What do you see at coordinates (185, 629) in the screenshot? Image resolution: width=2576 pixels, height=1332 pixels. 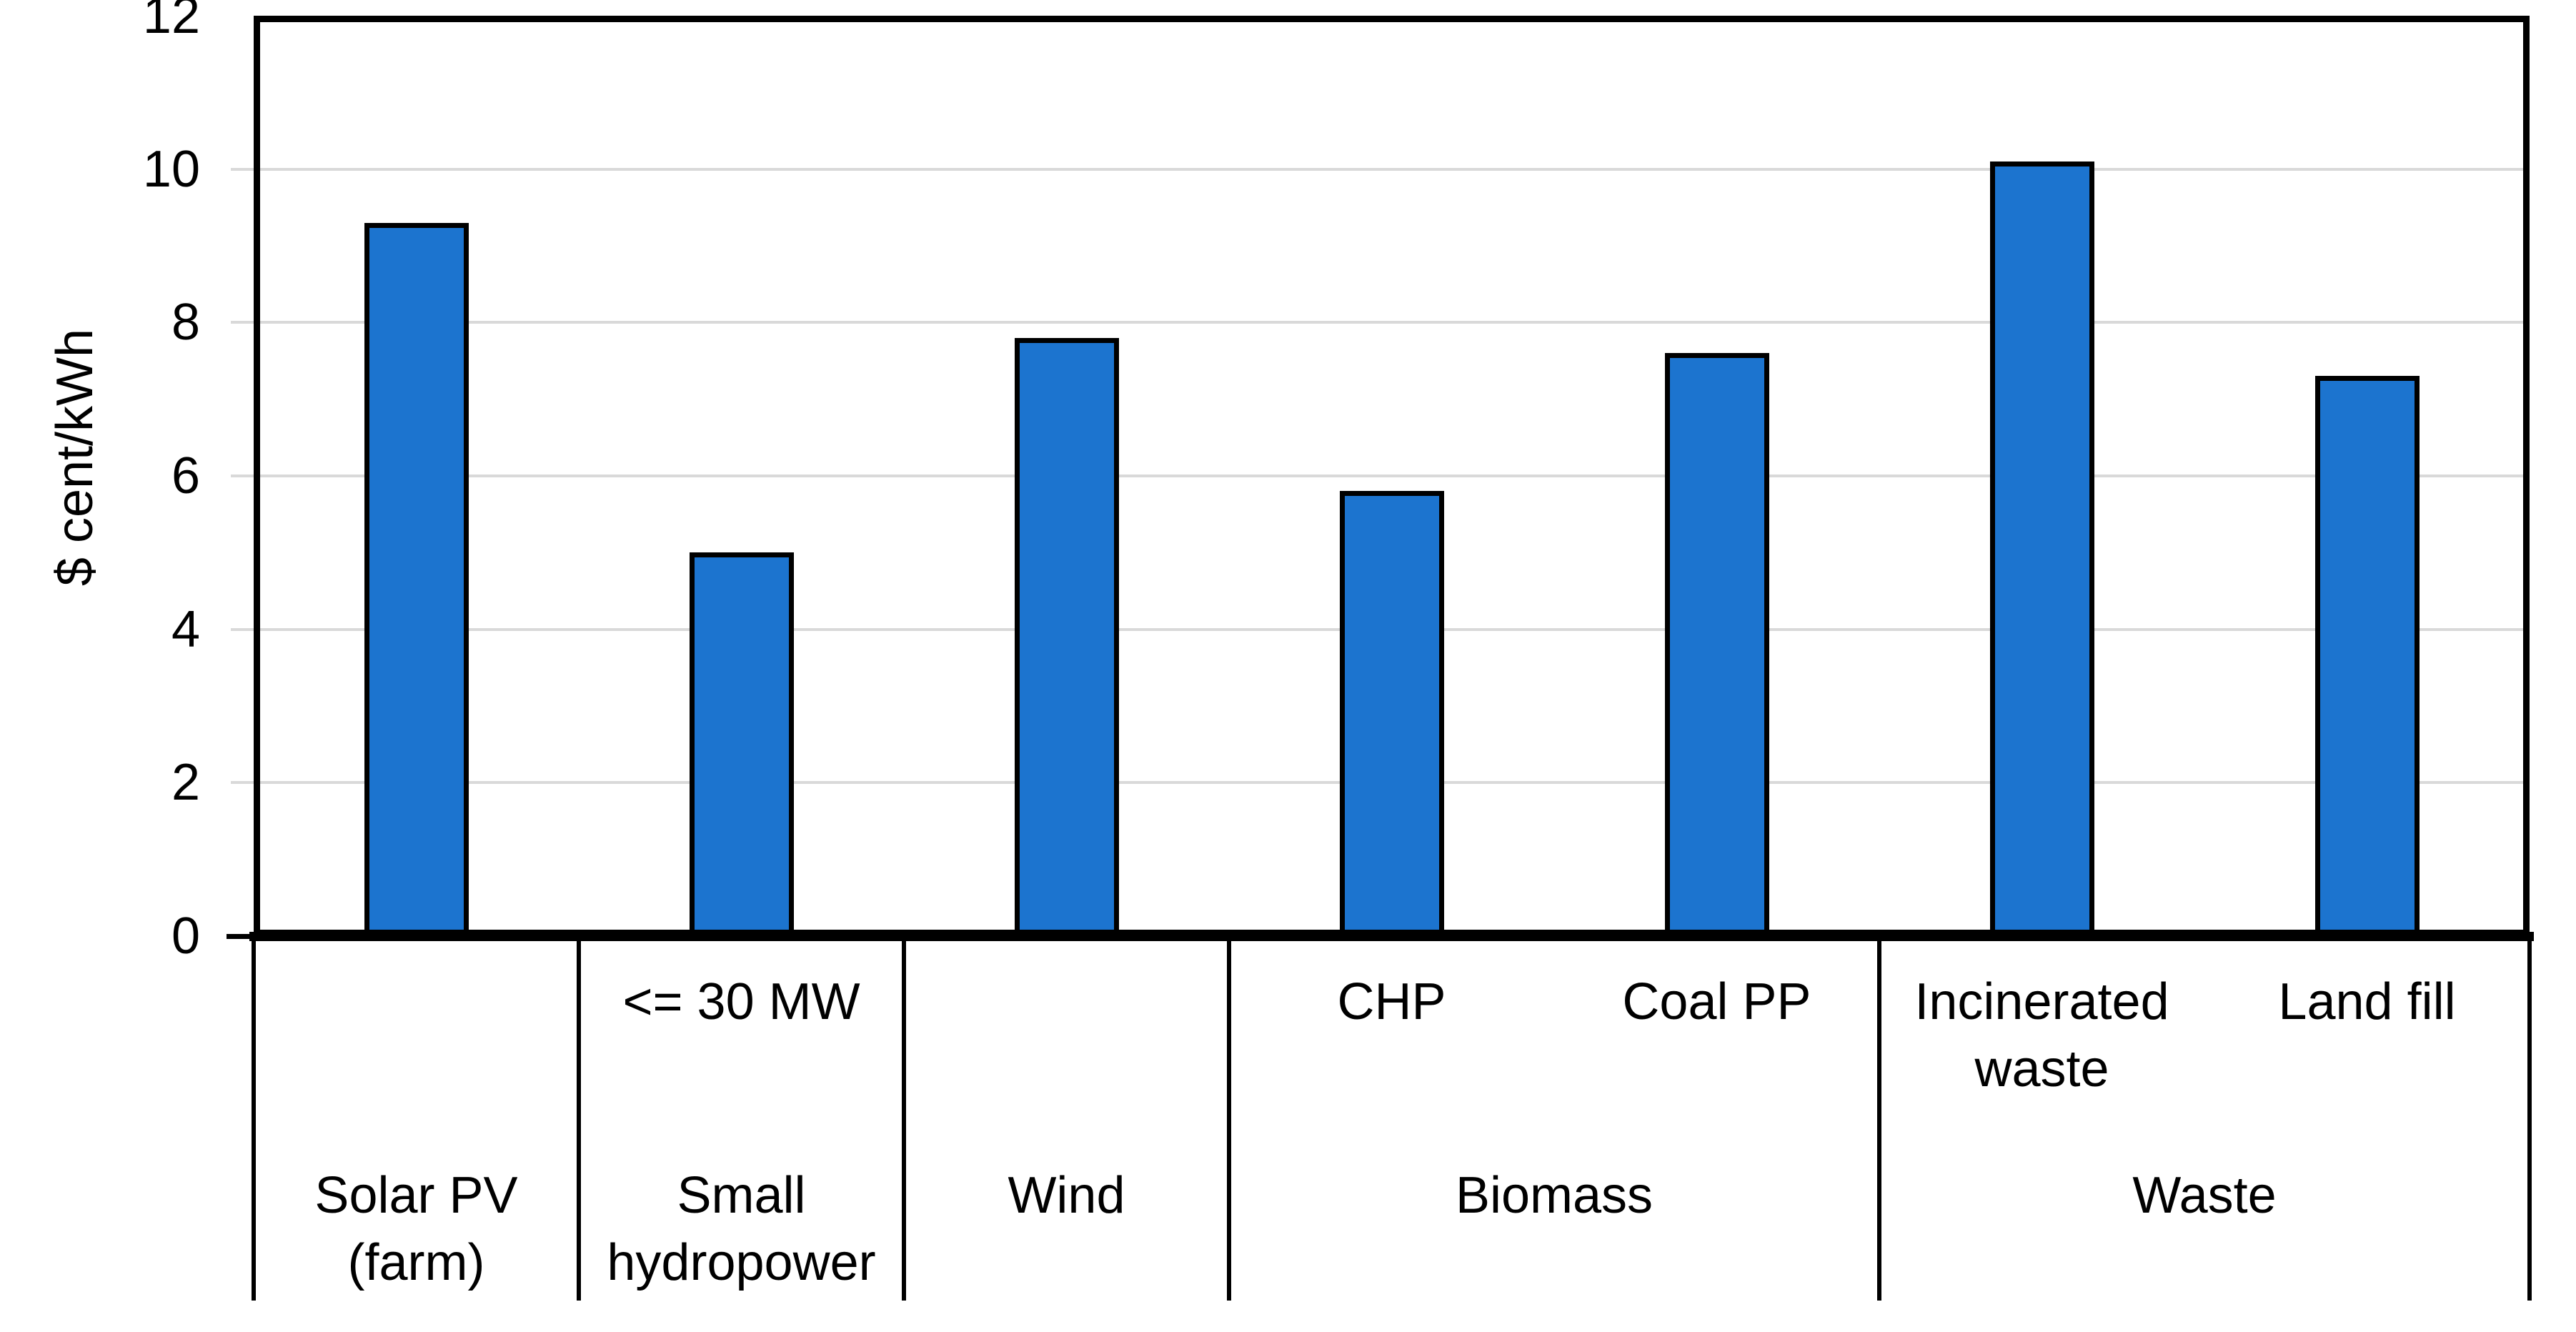 I see `y-tick-label-4: 4` at bounding box center [185, 629].